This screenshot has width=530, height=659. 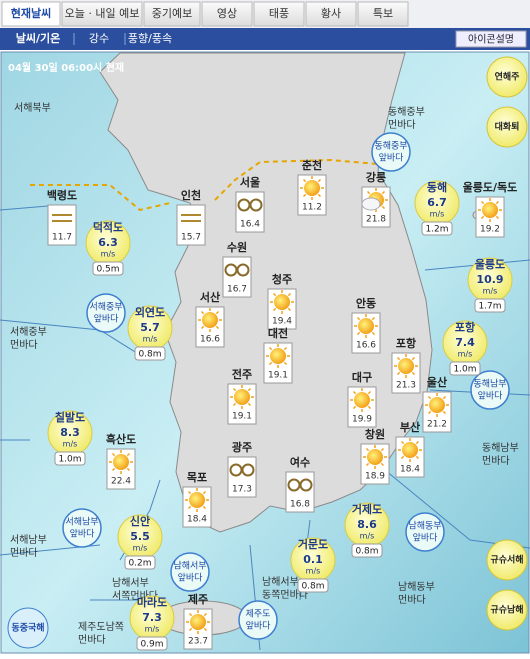 I want to click on wind-speed: 7.3, so click(x=152, y=617).